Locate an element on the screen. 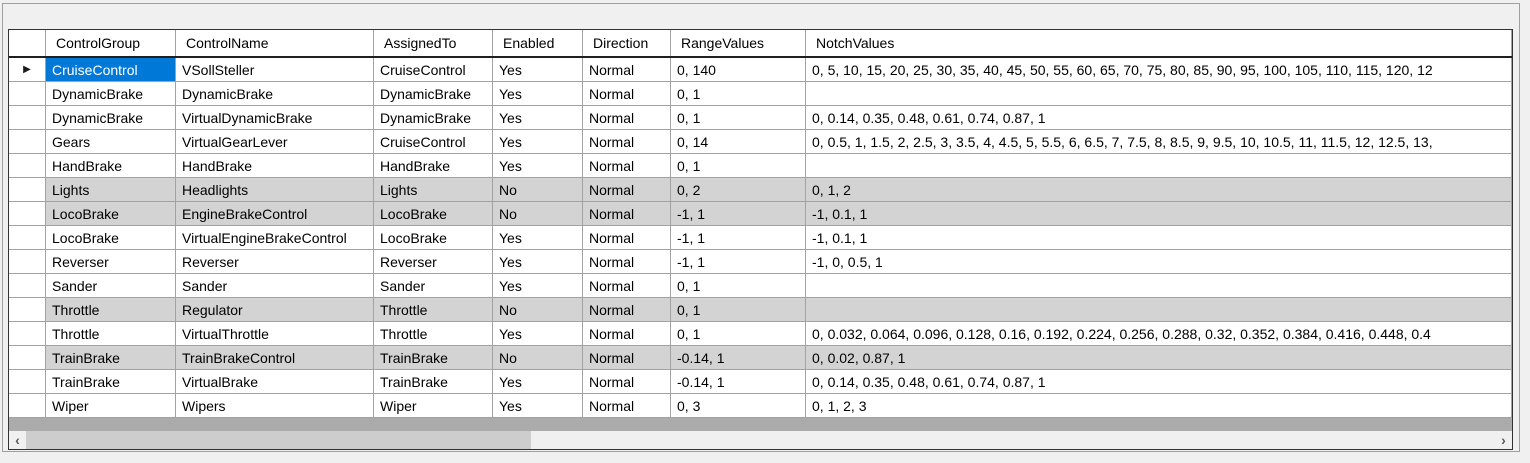 The height and width of the screenshot is (463, 1530). cell-controlgroup: Wiper is located at coordinates (111, 405).